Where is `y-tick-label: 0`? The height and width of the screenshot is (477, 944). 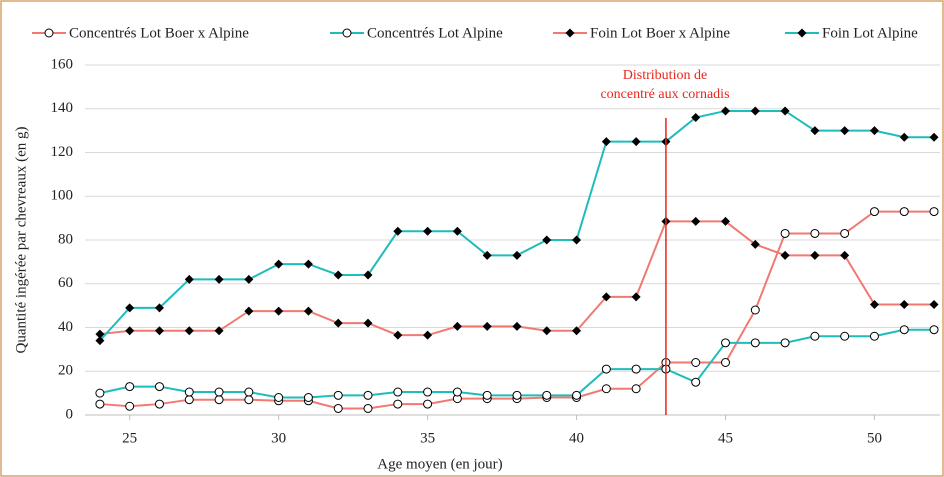 y-tick-label: 0 is located at coordinates (70, 414).